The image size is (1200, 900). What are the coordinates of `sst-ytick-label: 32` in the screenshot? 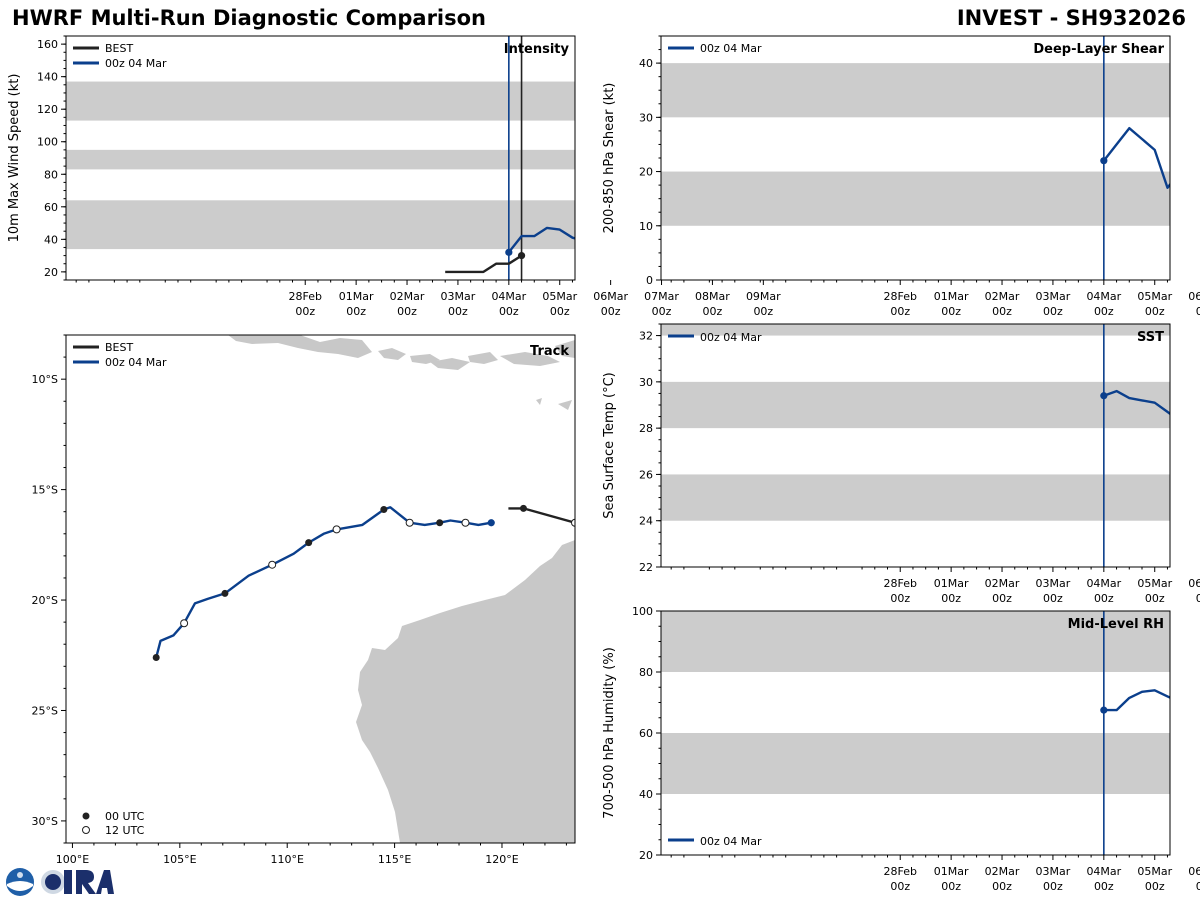 It's located at (646, 336).